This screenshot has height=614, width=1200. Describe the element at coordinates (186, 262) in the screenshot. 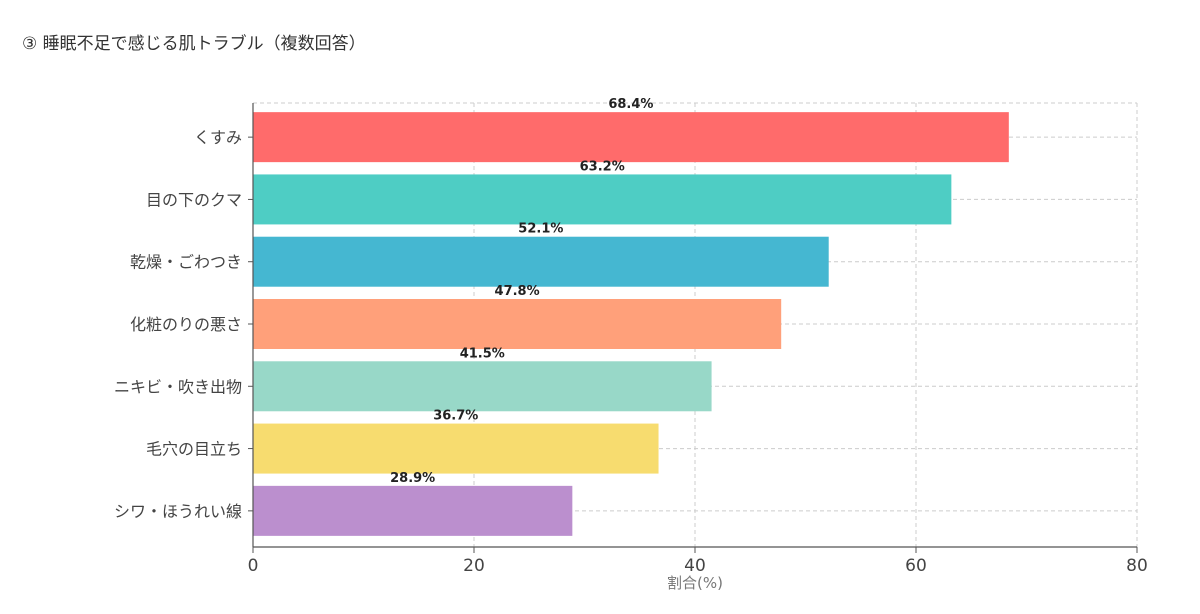

I see `category-label: 乾燥・ごわつき` at that location.